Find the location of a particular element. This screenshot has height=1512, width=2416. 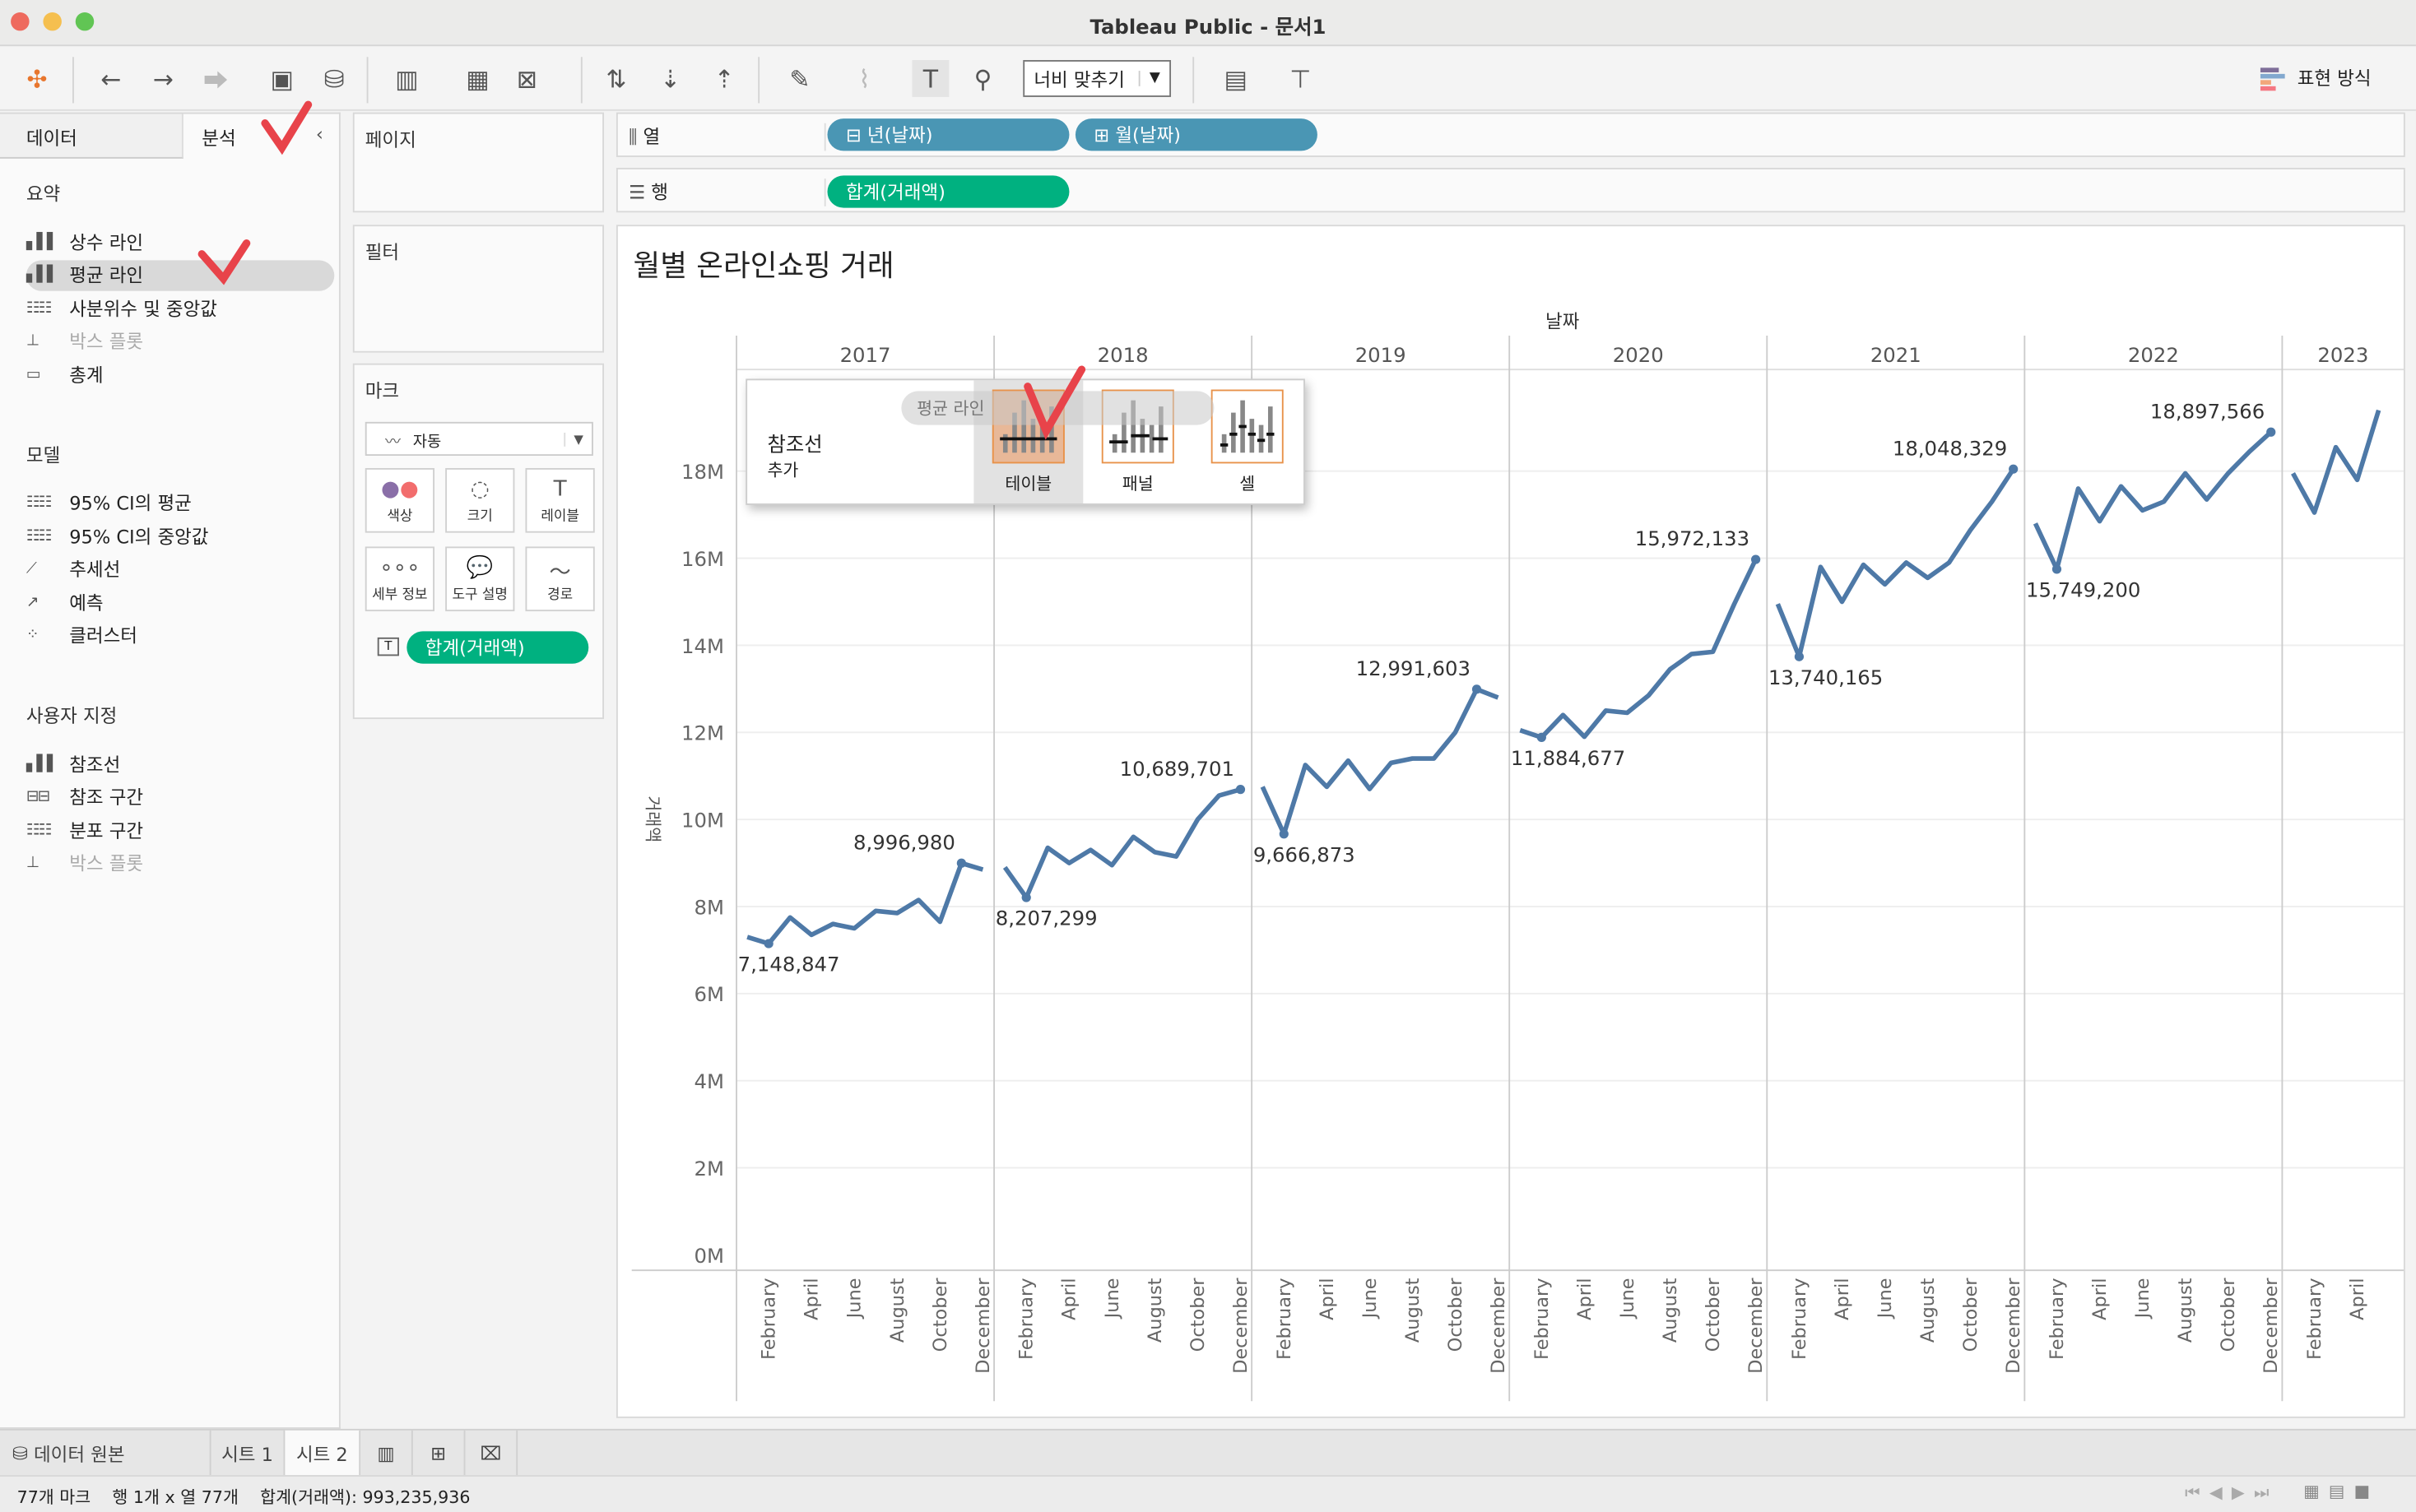

popup-option-cell: 셀 is located at coordinates (1247, 441).